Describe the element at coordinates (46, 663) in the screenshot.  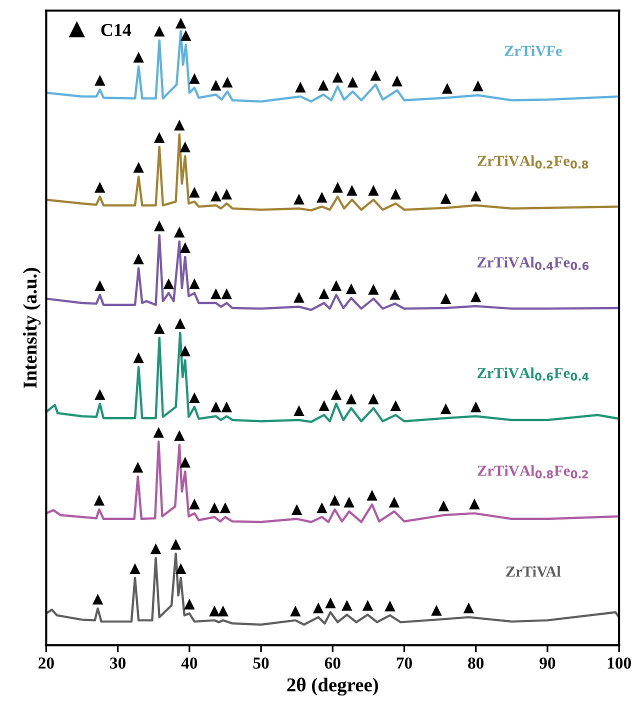
I see `x-tick-label: 20` at that location.